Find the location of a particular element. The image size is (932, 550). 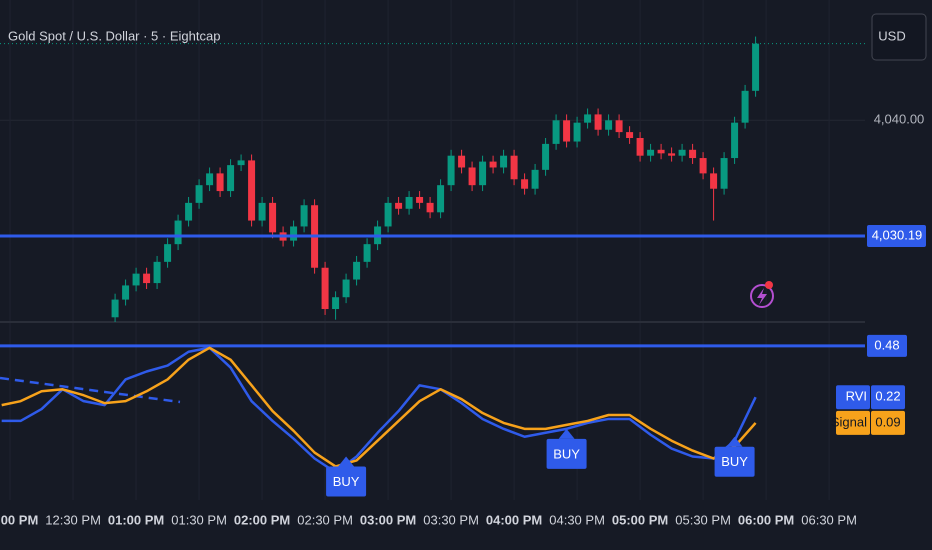

legend-name: Signal is located at coordinates (849, 421).